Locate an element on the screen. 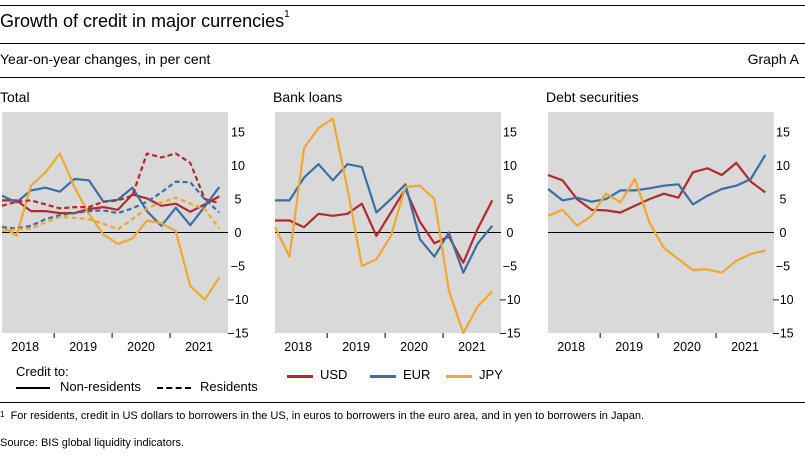  debt-securities-ytick-label: 0 is located at coordinates (783, 233).